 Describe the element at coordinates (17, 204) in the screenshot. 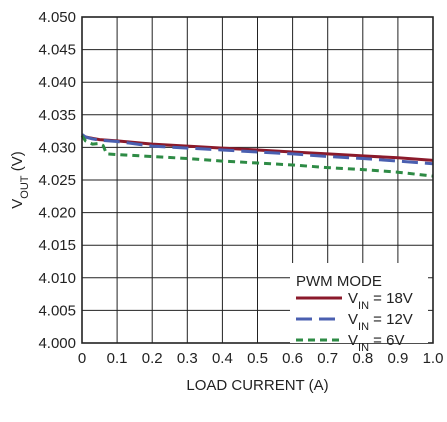

I see `y-axis-title-main: V` at that location.